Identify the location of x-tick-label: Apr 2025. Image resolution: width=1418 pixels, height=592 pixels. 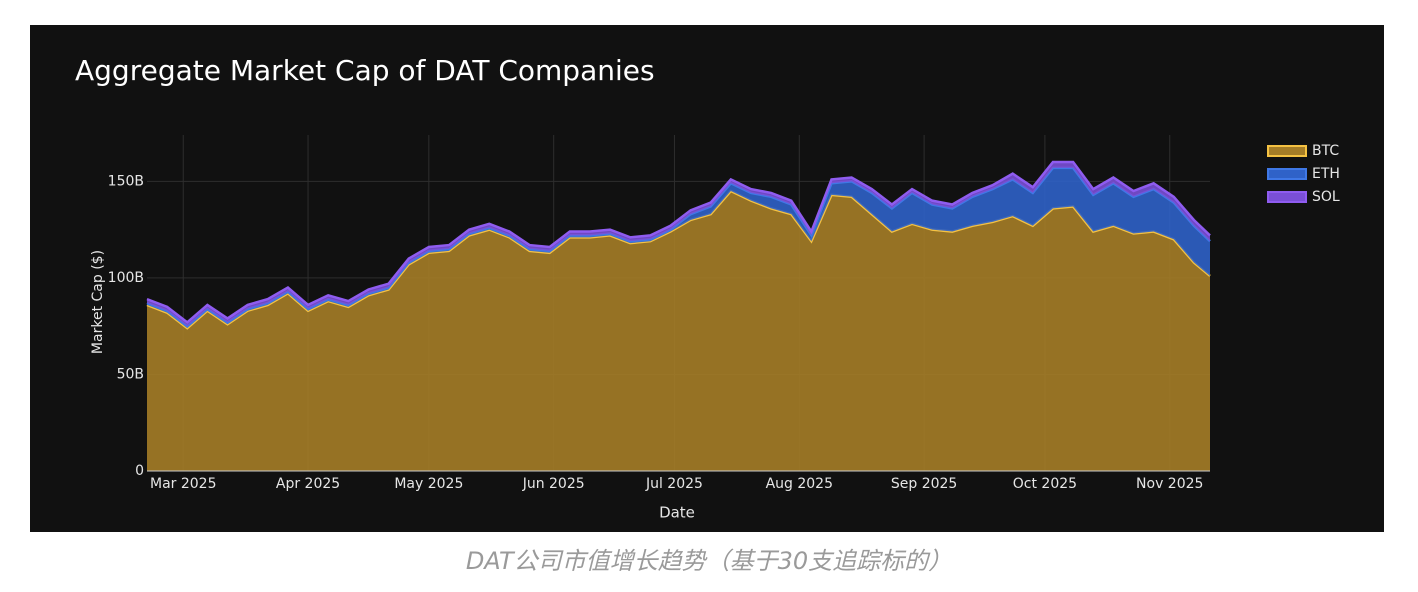
(308, 484).